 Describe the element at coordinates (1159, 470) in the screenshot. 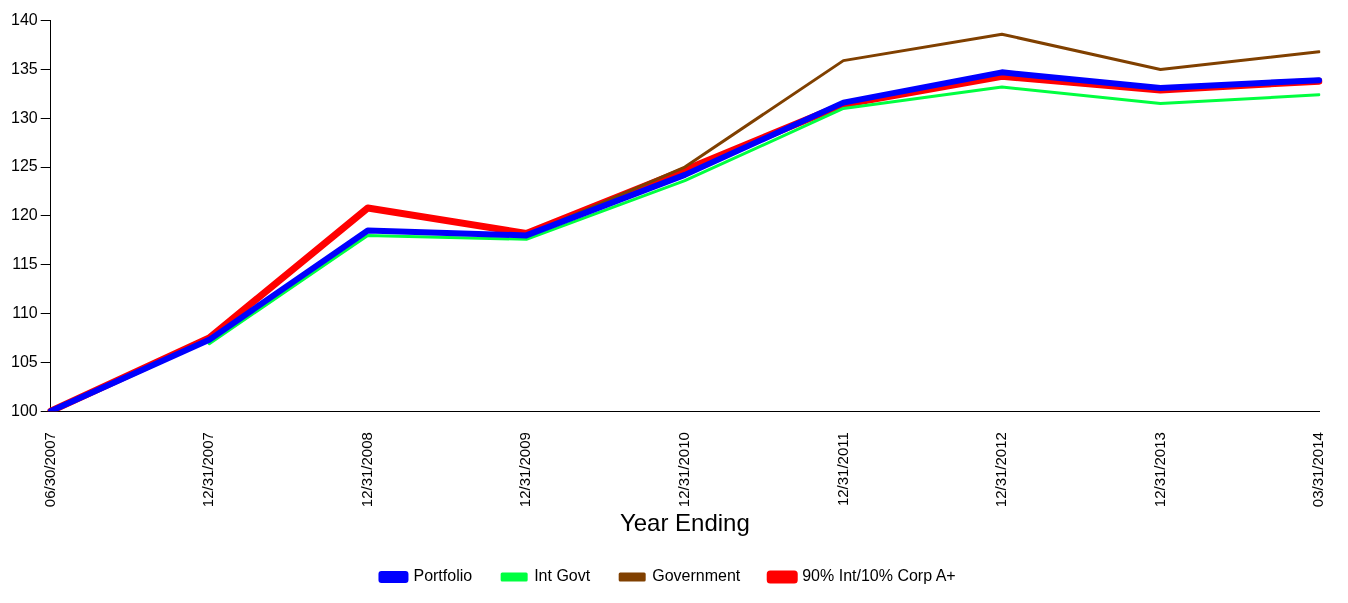

I see `x-tick-label: 12/31/2013` at that location.